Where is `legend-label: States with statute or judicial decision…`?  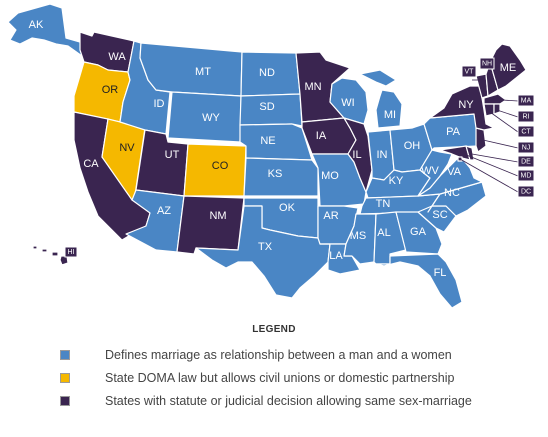 legend-label: States with statute or judicial decision… is located at coordinates (288, 401).